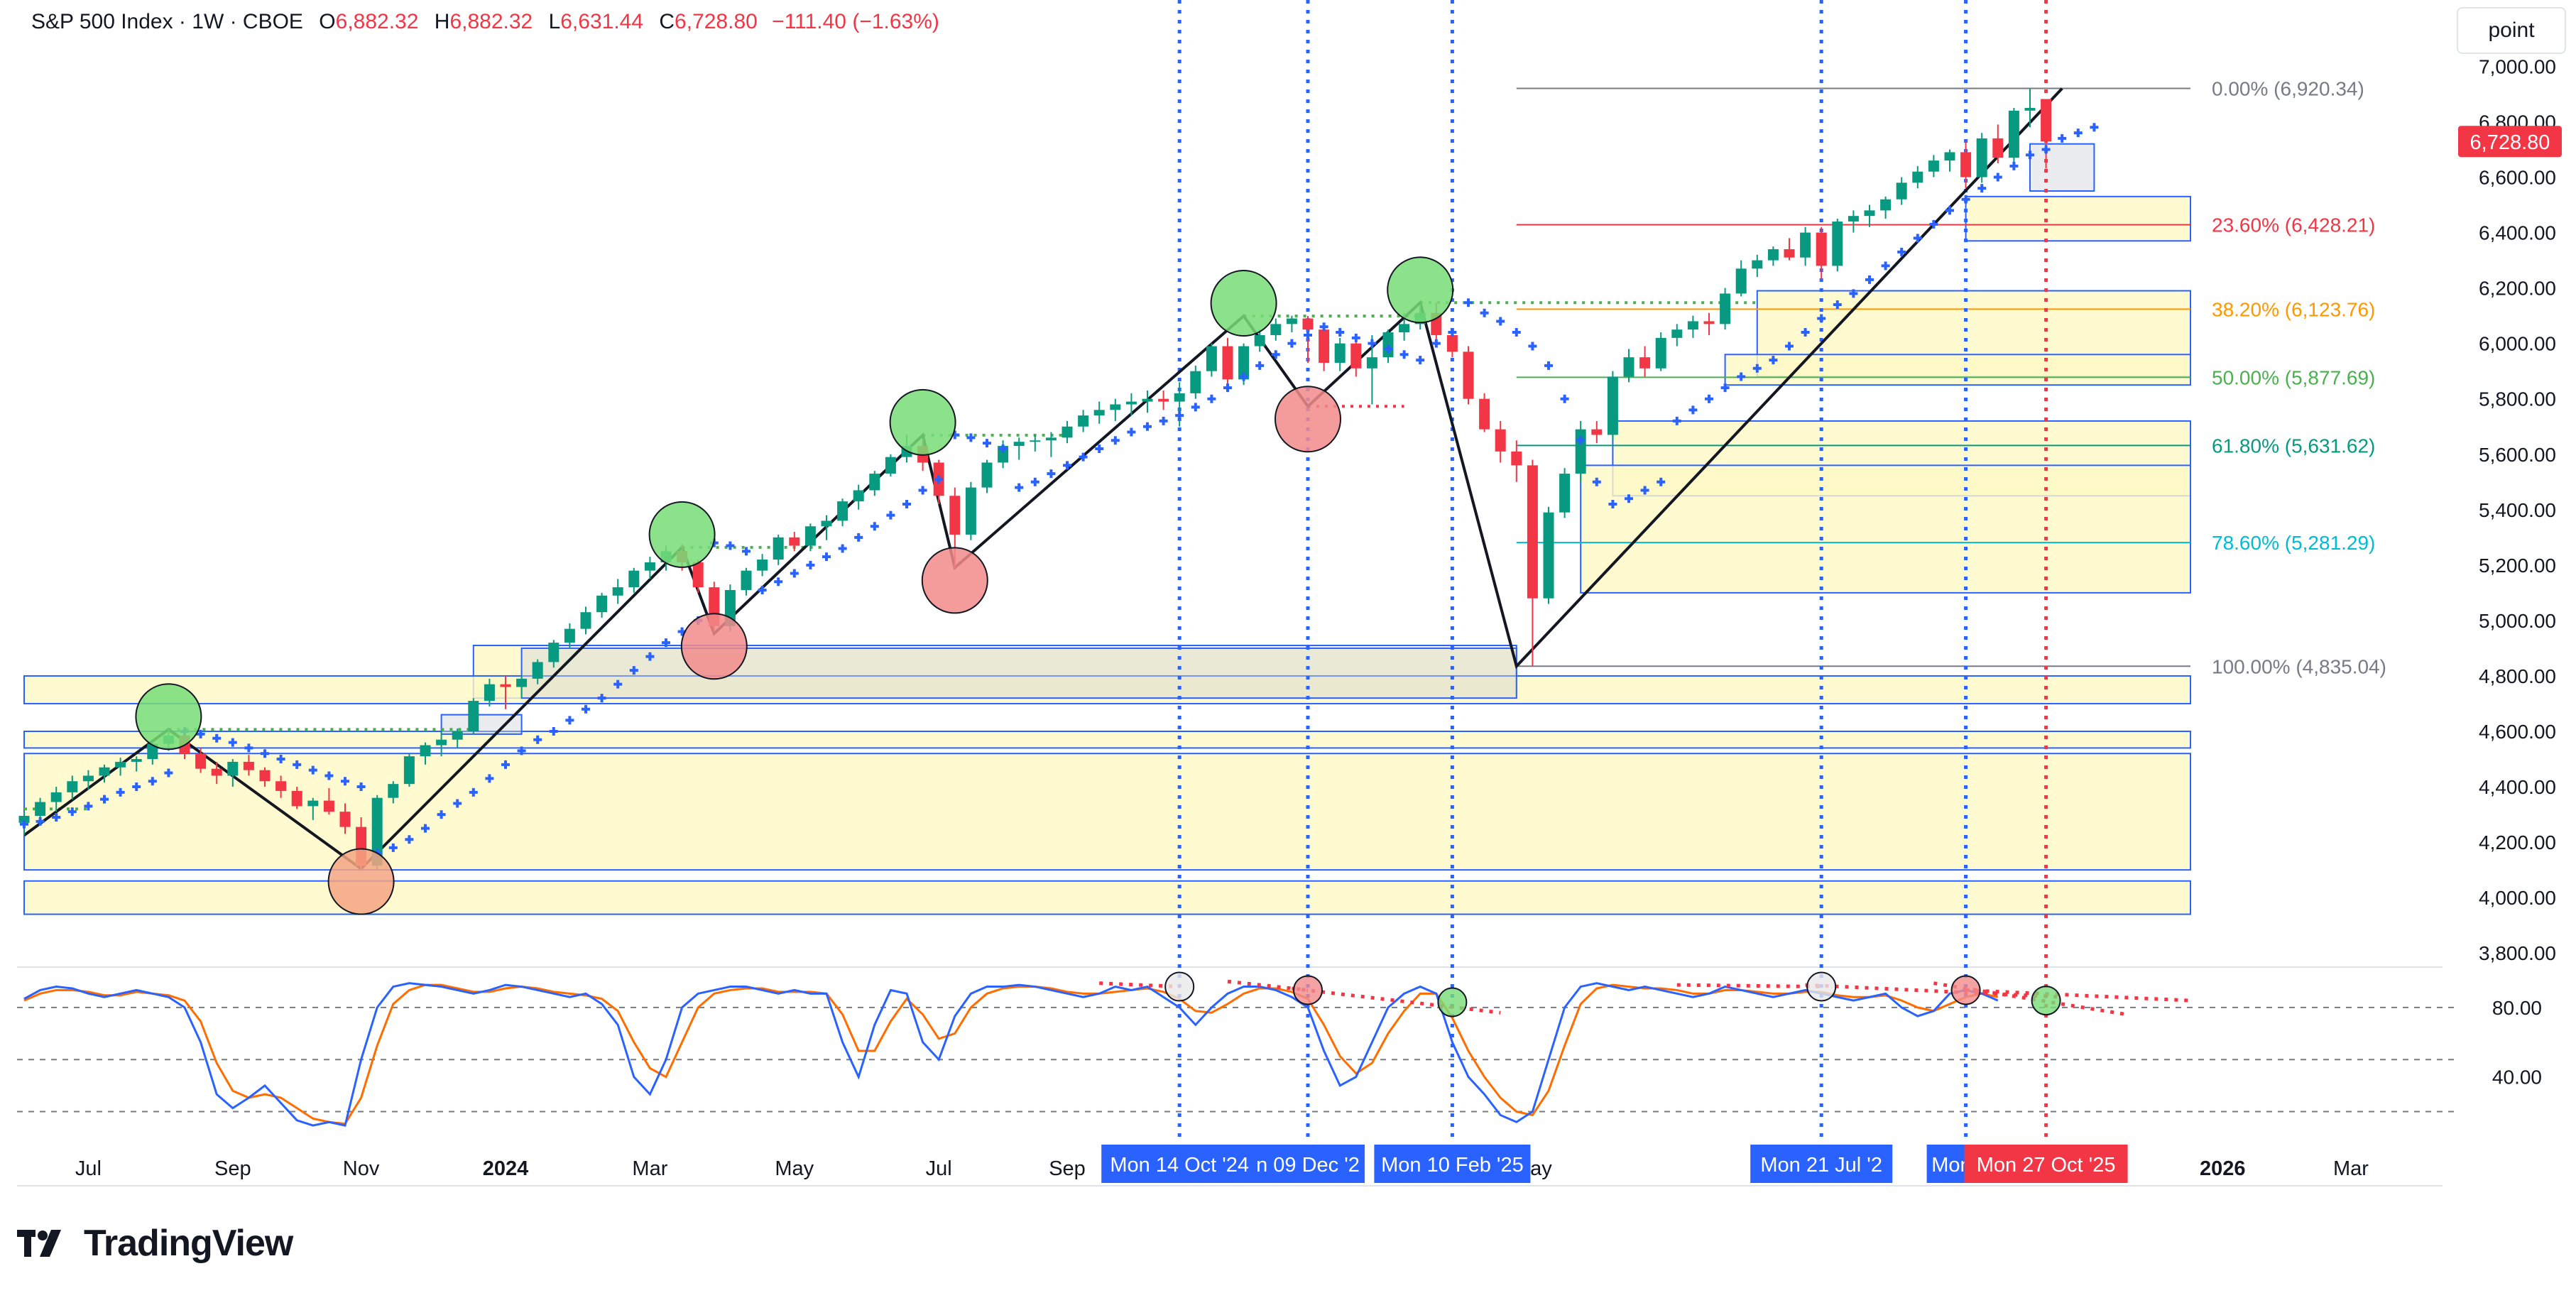 This screenshot has width=2576, height=1293. I want to click on tradingview-logo: TradingView, so click(155, 1243).